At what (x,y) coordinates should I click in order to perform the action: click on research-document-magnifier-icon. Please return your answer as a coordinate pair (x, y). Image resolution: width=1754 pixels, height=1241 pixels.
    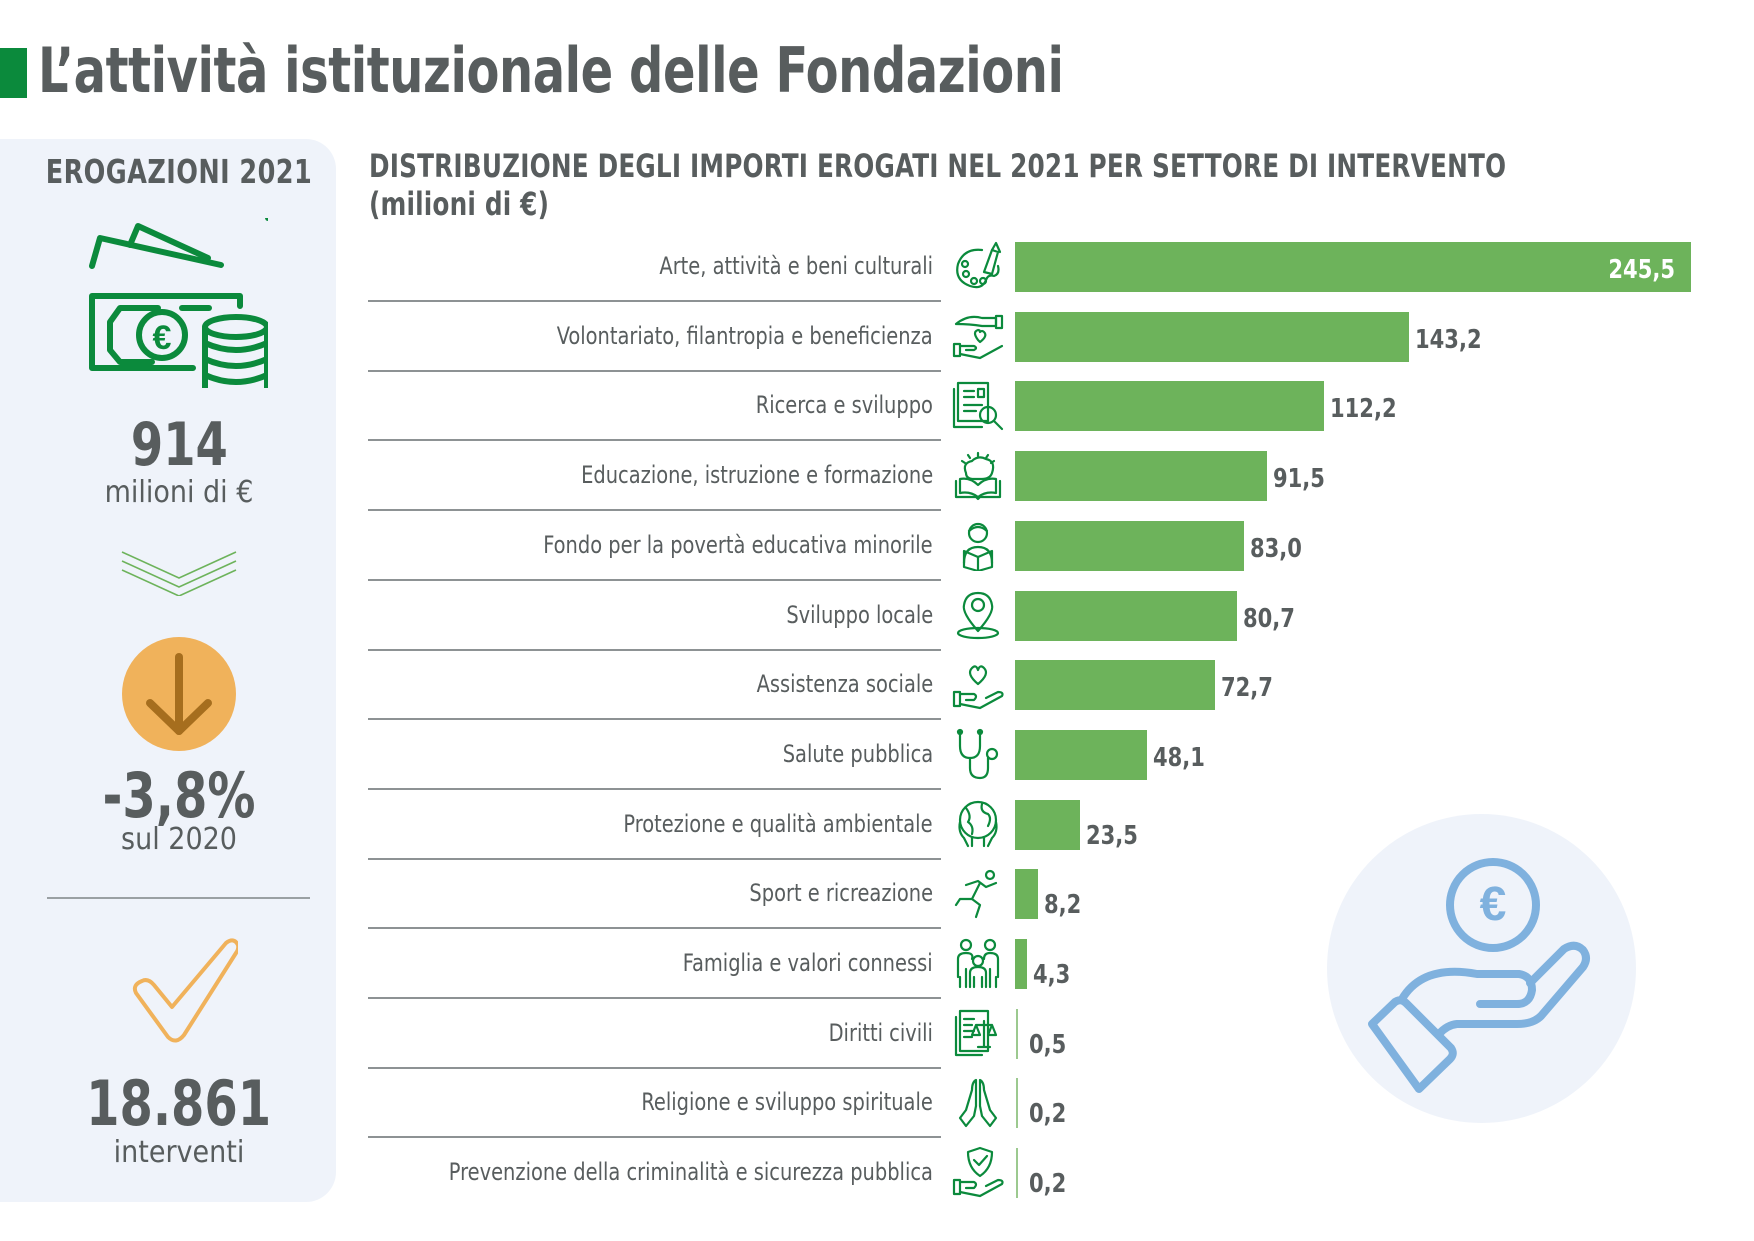
    Looking at the image, I should click on (978, 406).